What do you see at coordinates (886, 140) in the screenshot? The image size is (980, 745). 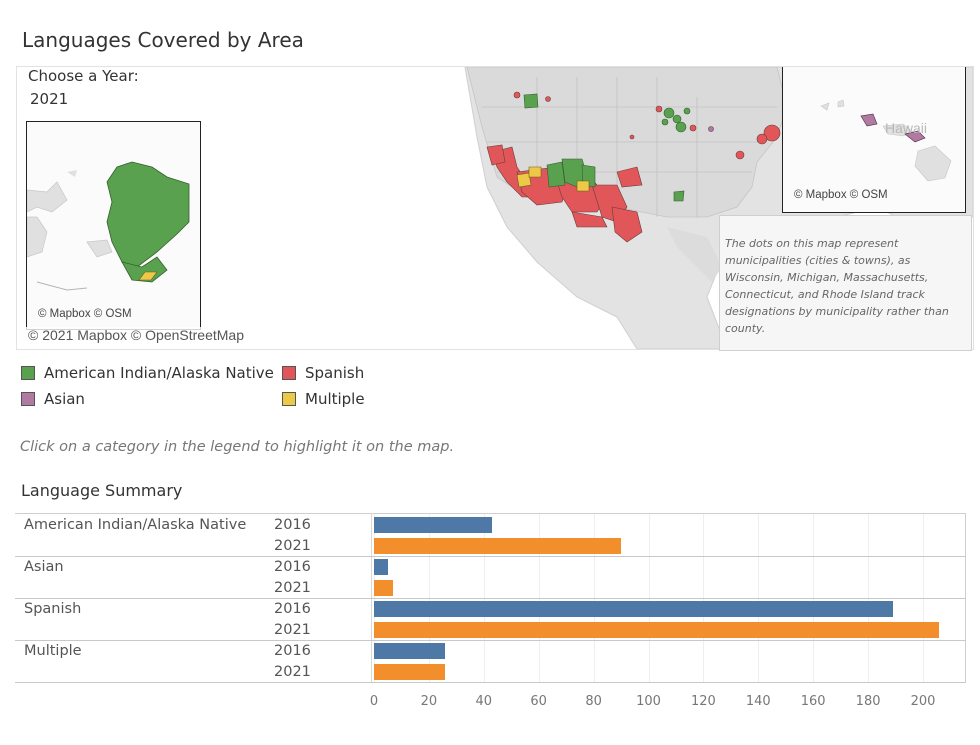 I see `hawaii-map` at bounding box center [886, 140].